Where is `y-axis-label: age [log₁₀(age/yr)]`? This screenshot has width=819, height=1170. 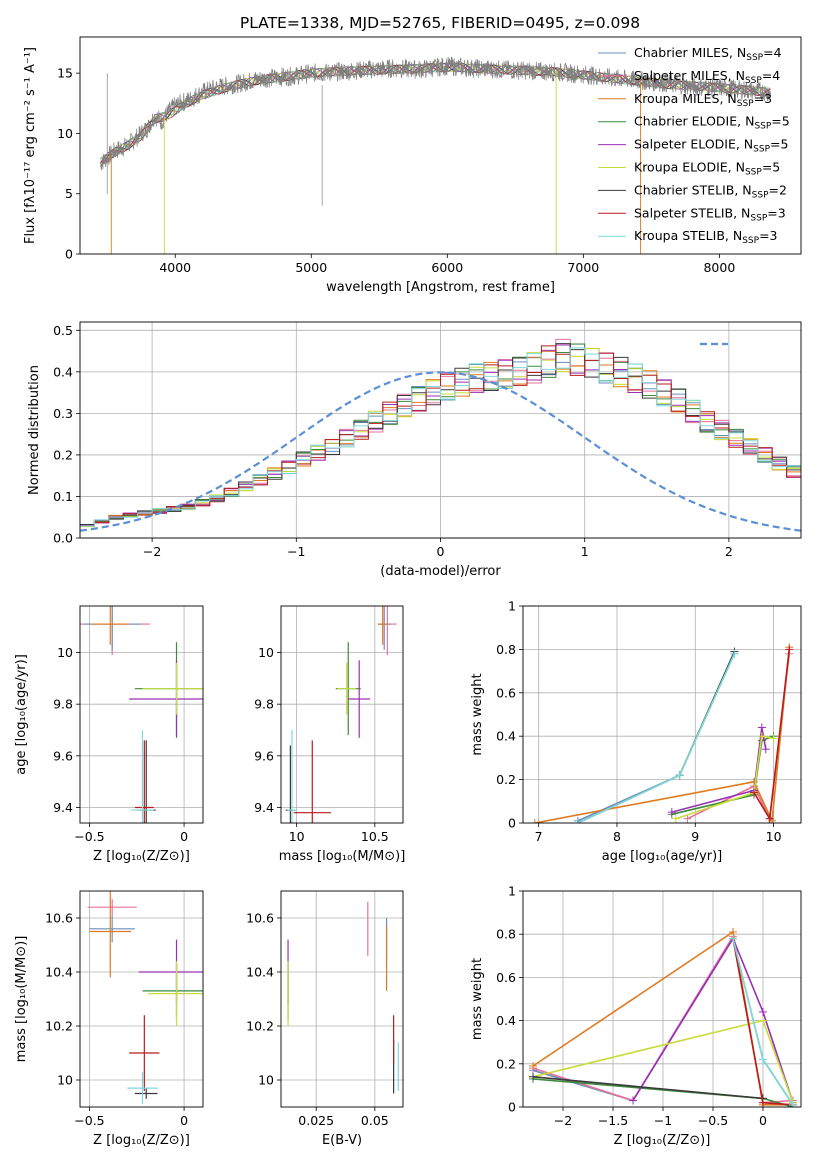
y-axis-label: age [log₁₀(age/yr)] is located at coordinates (21, 714).